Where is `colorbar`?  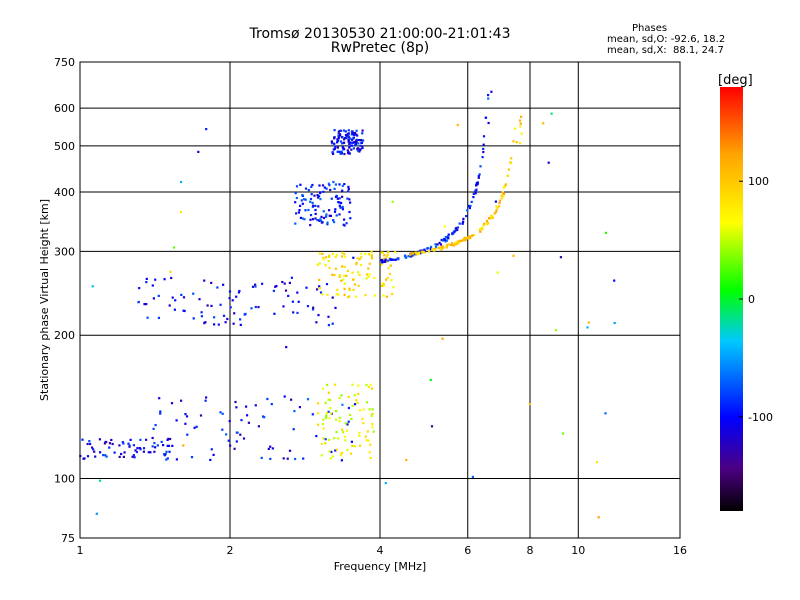 colorbar is located at coordinates (731, 299).